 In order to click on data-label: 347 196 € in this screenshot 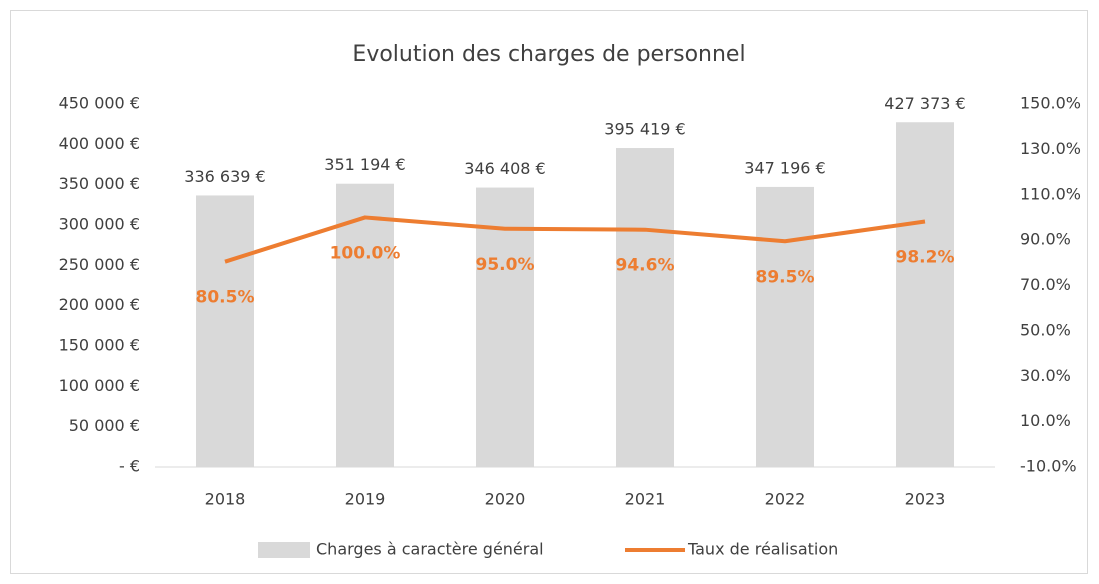, I will do `click(784, 167)`.